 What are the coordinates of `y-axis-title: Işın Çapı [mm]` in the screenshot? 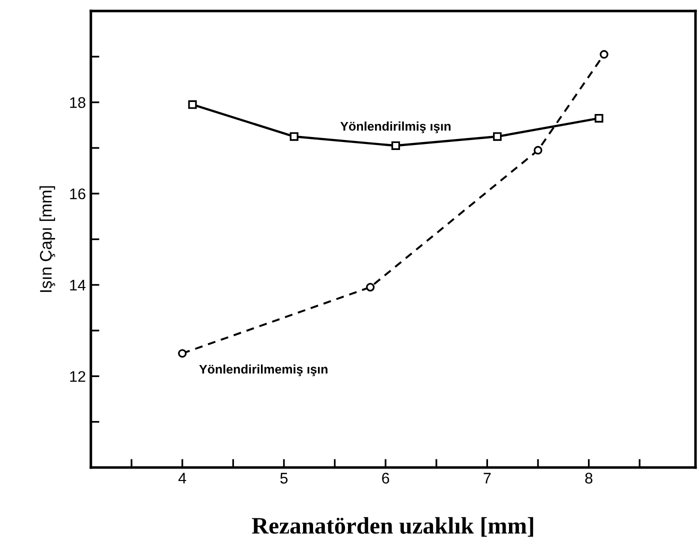 It's located at (48, 239).